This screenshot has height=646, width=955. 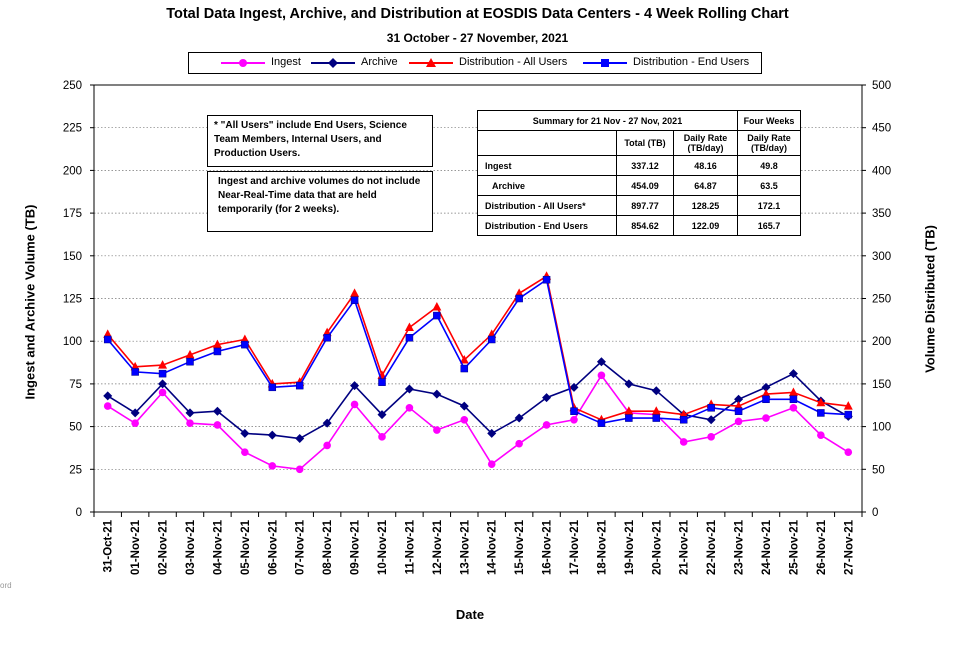 What do you see at coordinates (243, 63) in the screenshot?
I see `legend-marker-circle` at bounding box center [243, 63].